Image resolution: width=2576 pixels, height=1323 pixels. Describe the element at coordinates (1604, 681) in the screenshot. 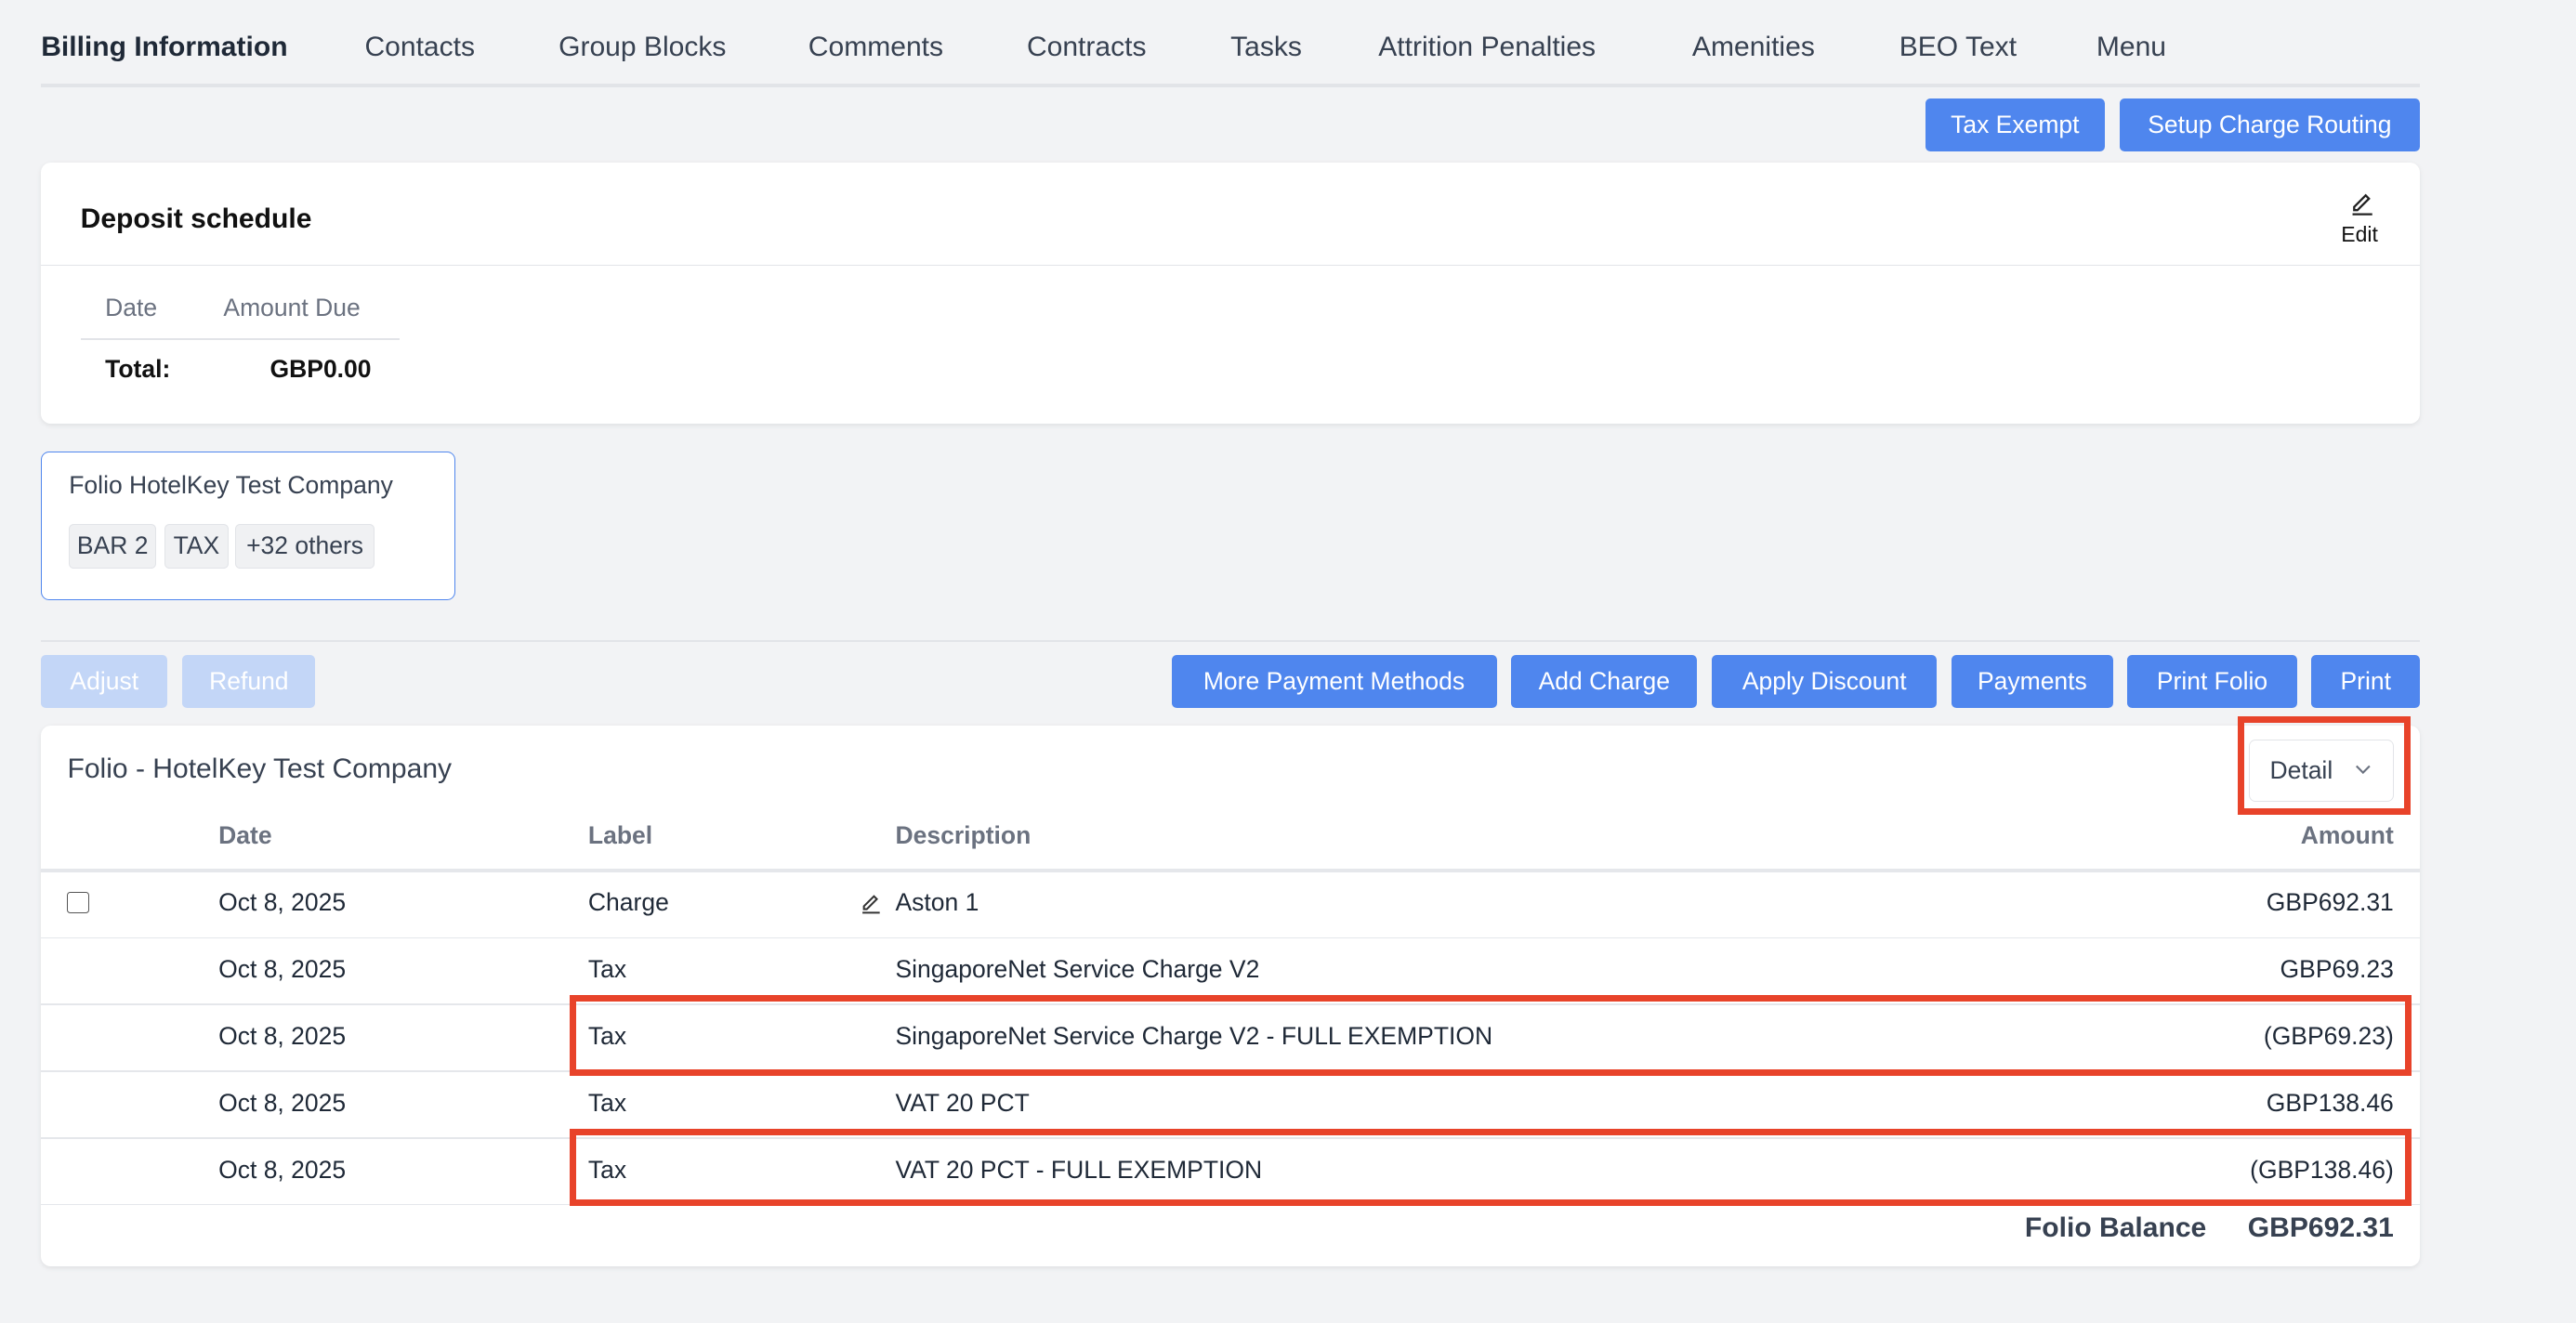

I see `add-charge-button: Add Charge` at that location.